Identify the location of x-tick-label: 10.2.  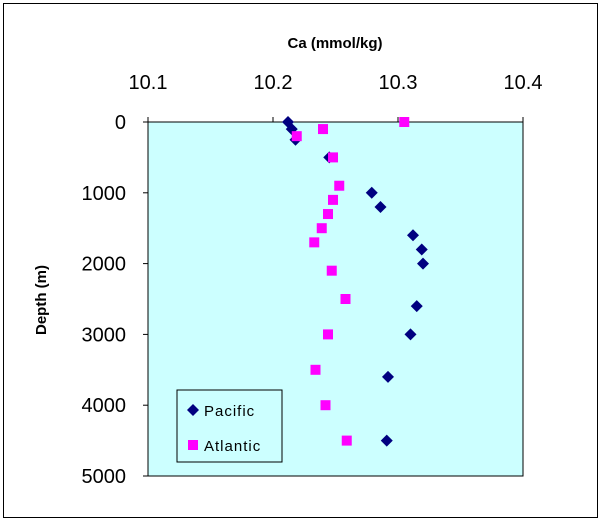
(273, 83).